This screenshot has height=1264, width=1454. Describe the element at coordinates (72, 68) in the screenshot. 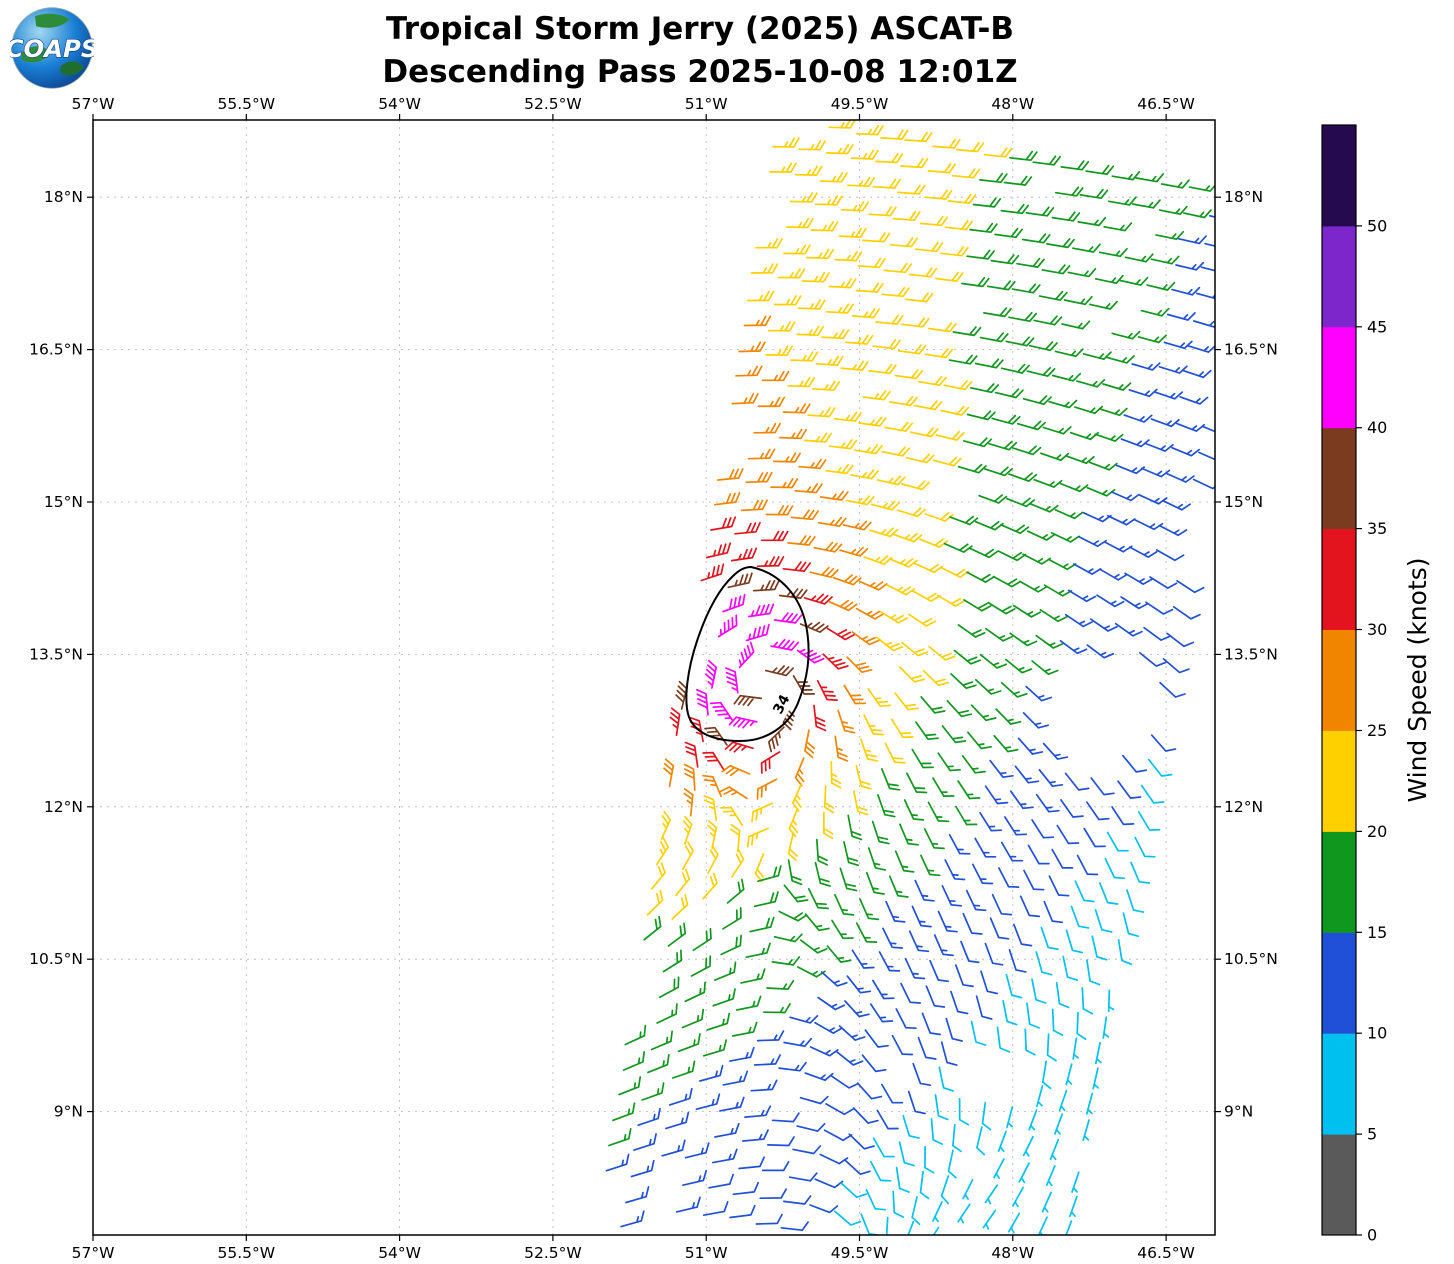

I see `globe-land-bottom` at that location.